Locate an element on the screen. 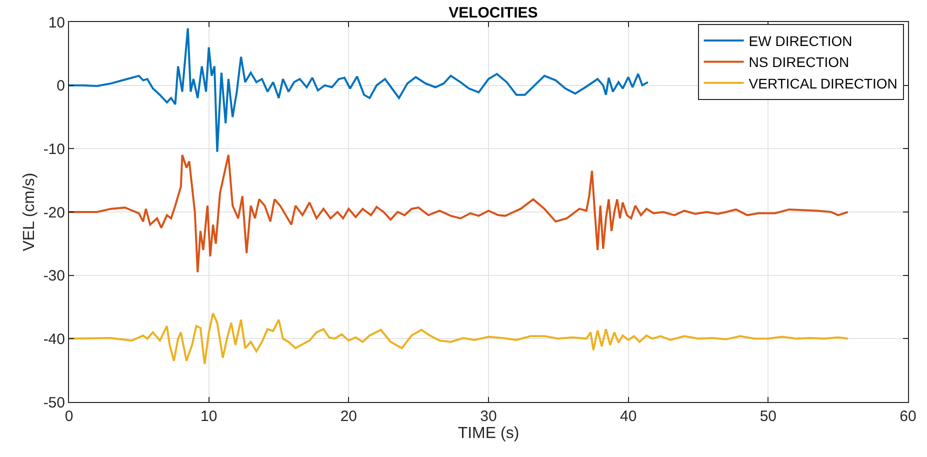 The height and width of the screenshot is (457, 927). x-tick-label: 20 is located at coordinates (349, 416).